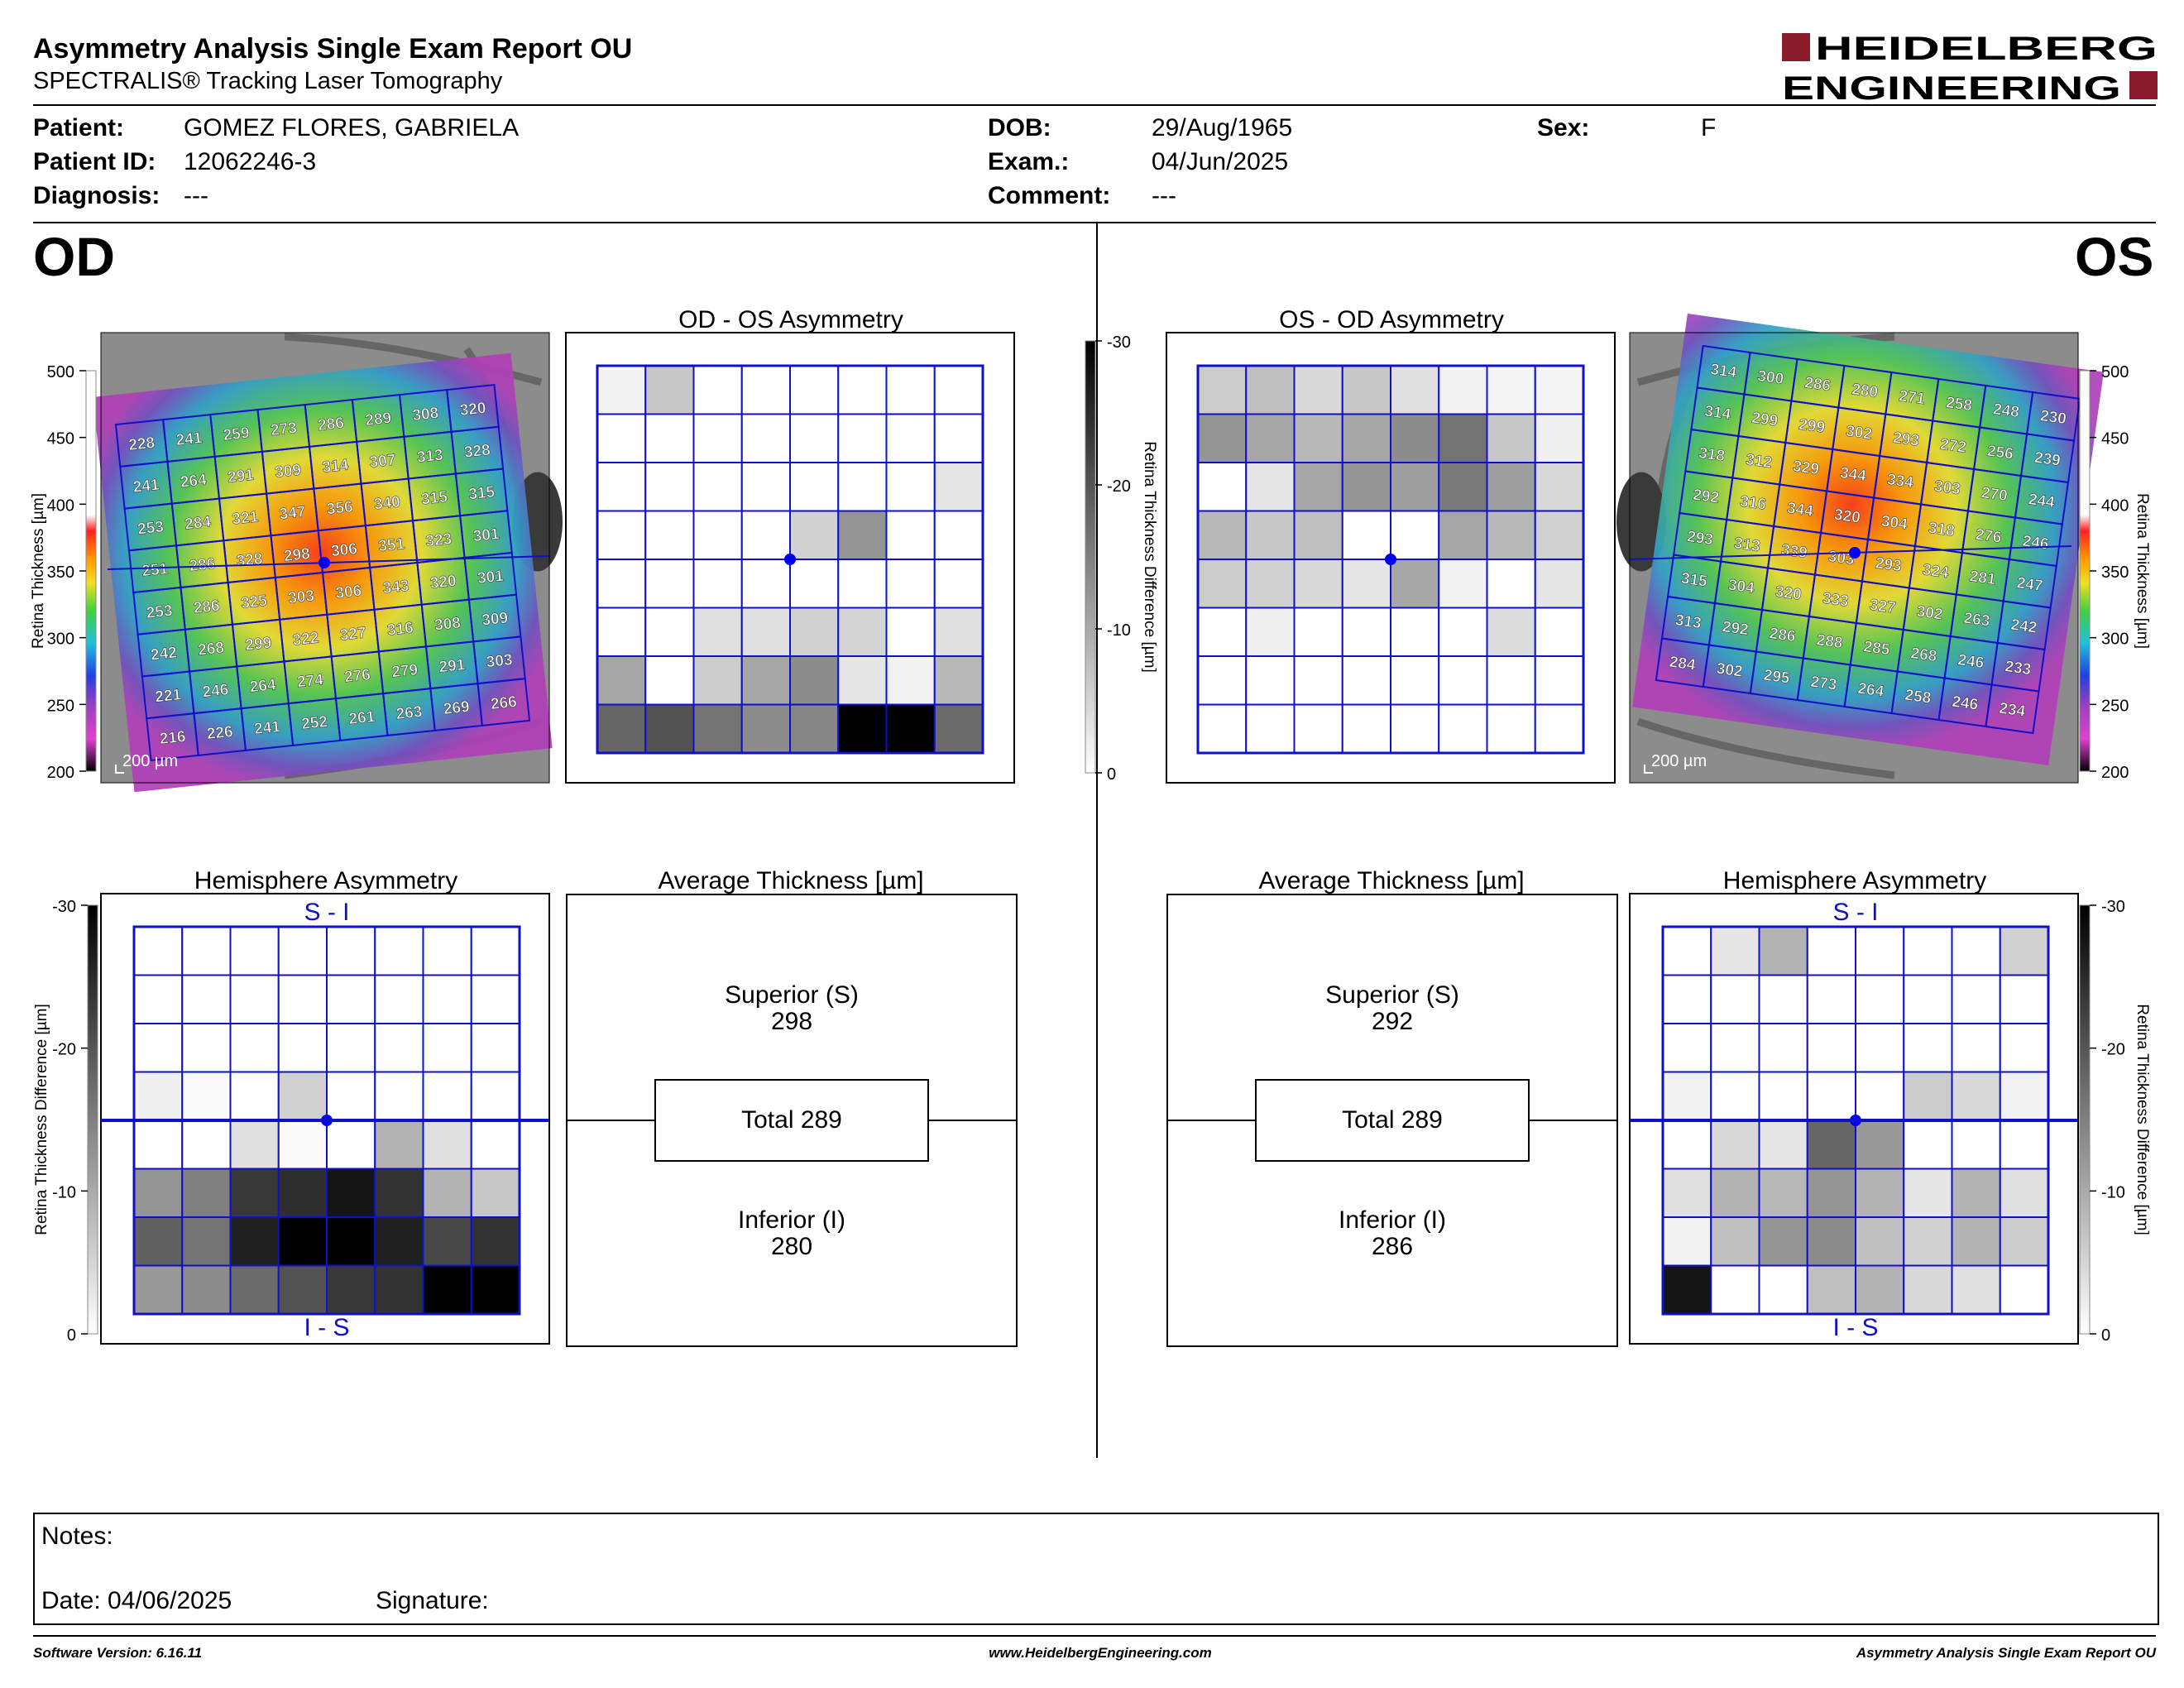 The image size is (2184, 1688). Describe the element at coordinates (430, 457) in the screenshot. I see `od-thickness-map-value: 313` at that location.